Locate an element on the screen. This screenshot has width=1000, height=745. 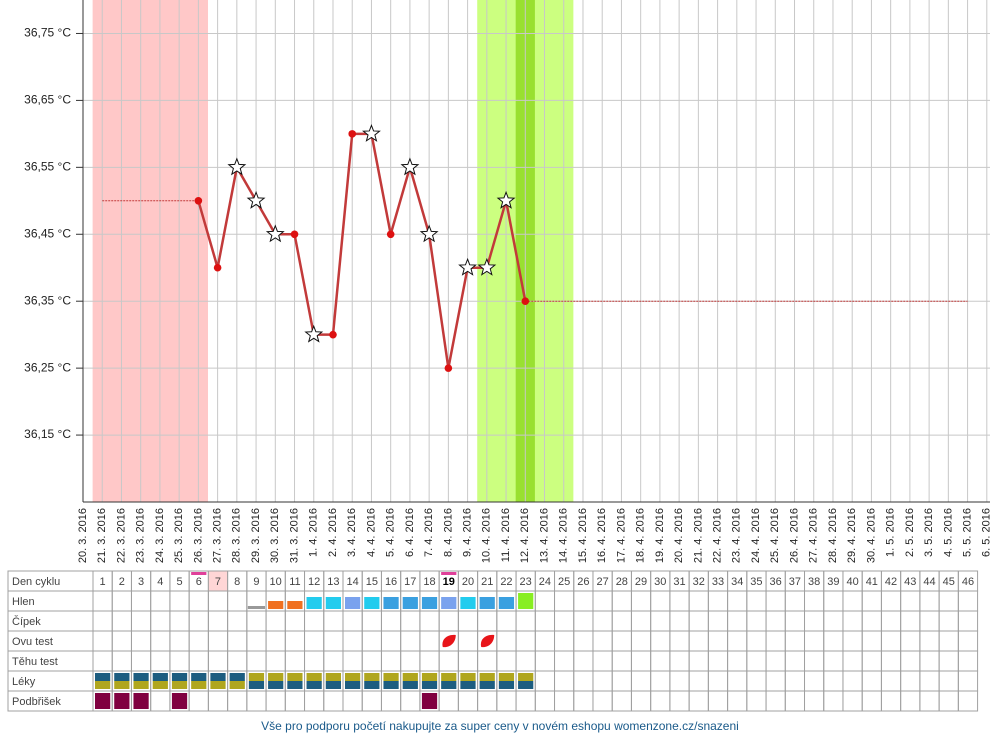
day-number: 1 is located at coordinates (103, 582).